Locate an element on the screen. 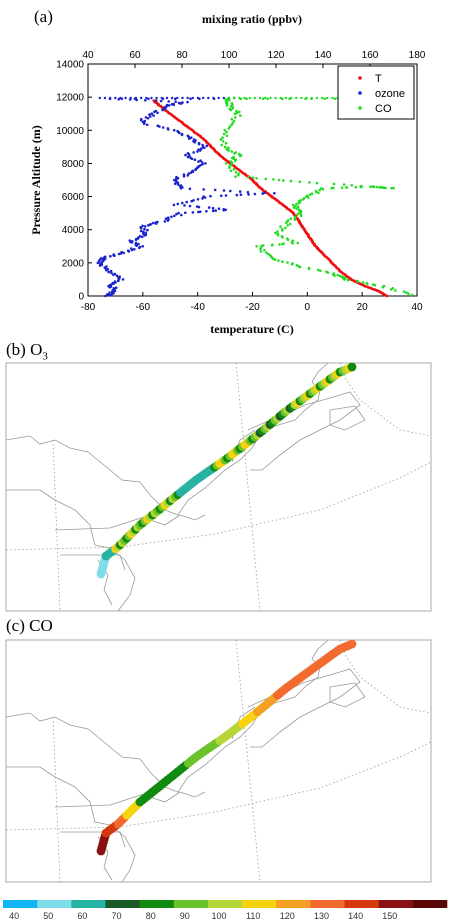 The width and height of the screenshot is (449, 921). bottom-axis-title: temperature (C) is located at coordinates (251, 329).